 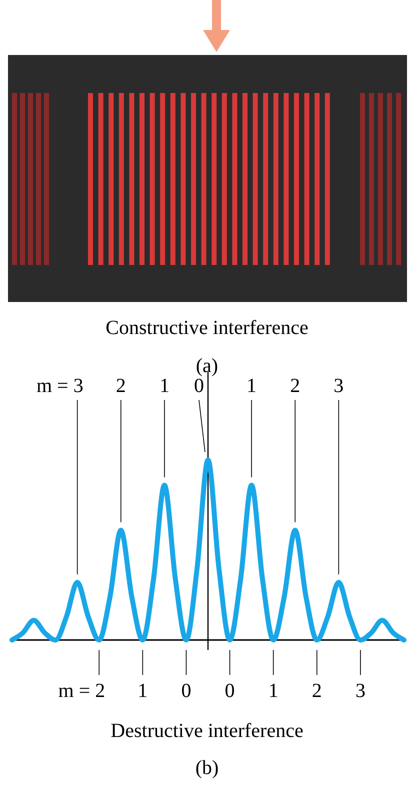 I want to click on text: (b), so click(x=207, y=768).